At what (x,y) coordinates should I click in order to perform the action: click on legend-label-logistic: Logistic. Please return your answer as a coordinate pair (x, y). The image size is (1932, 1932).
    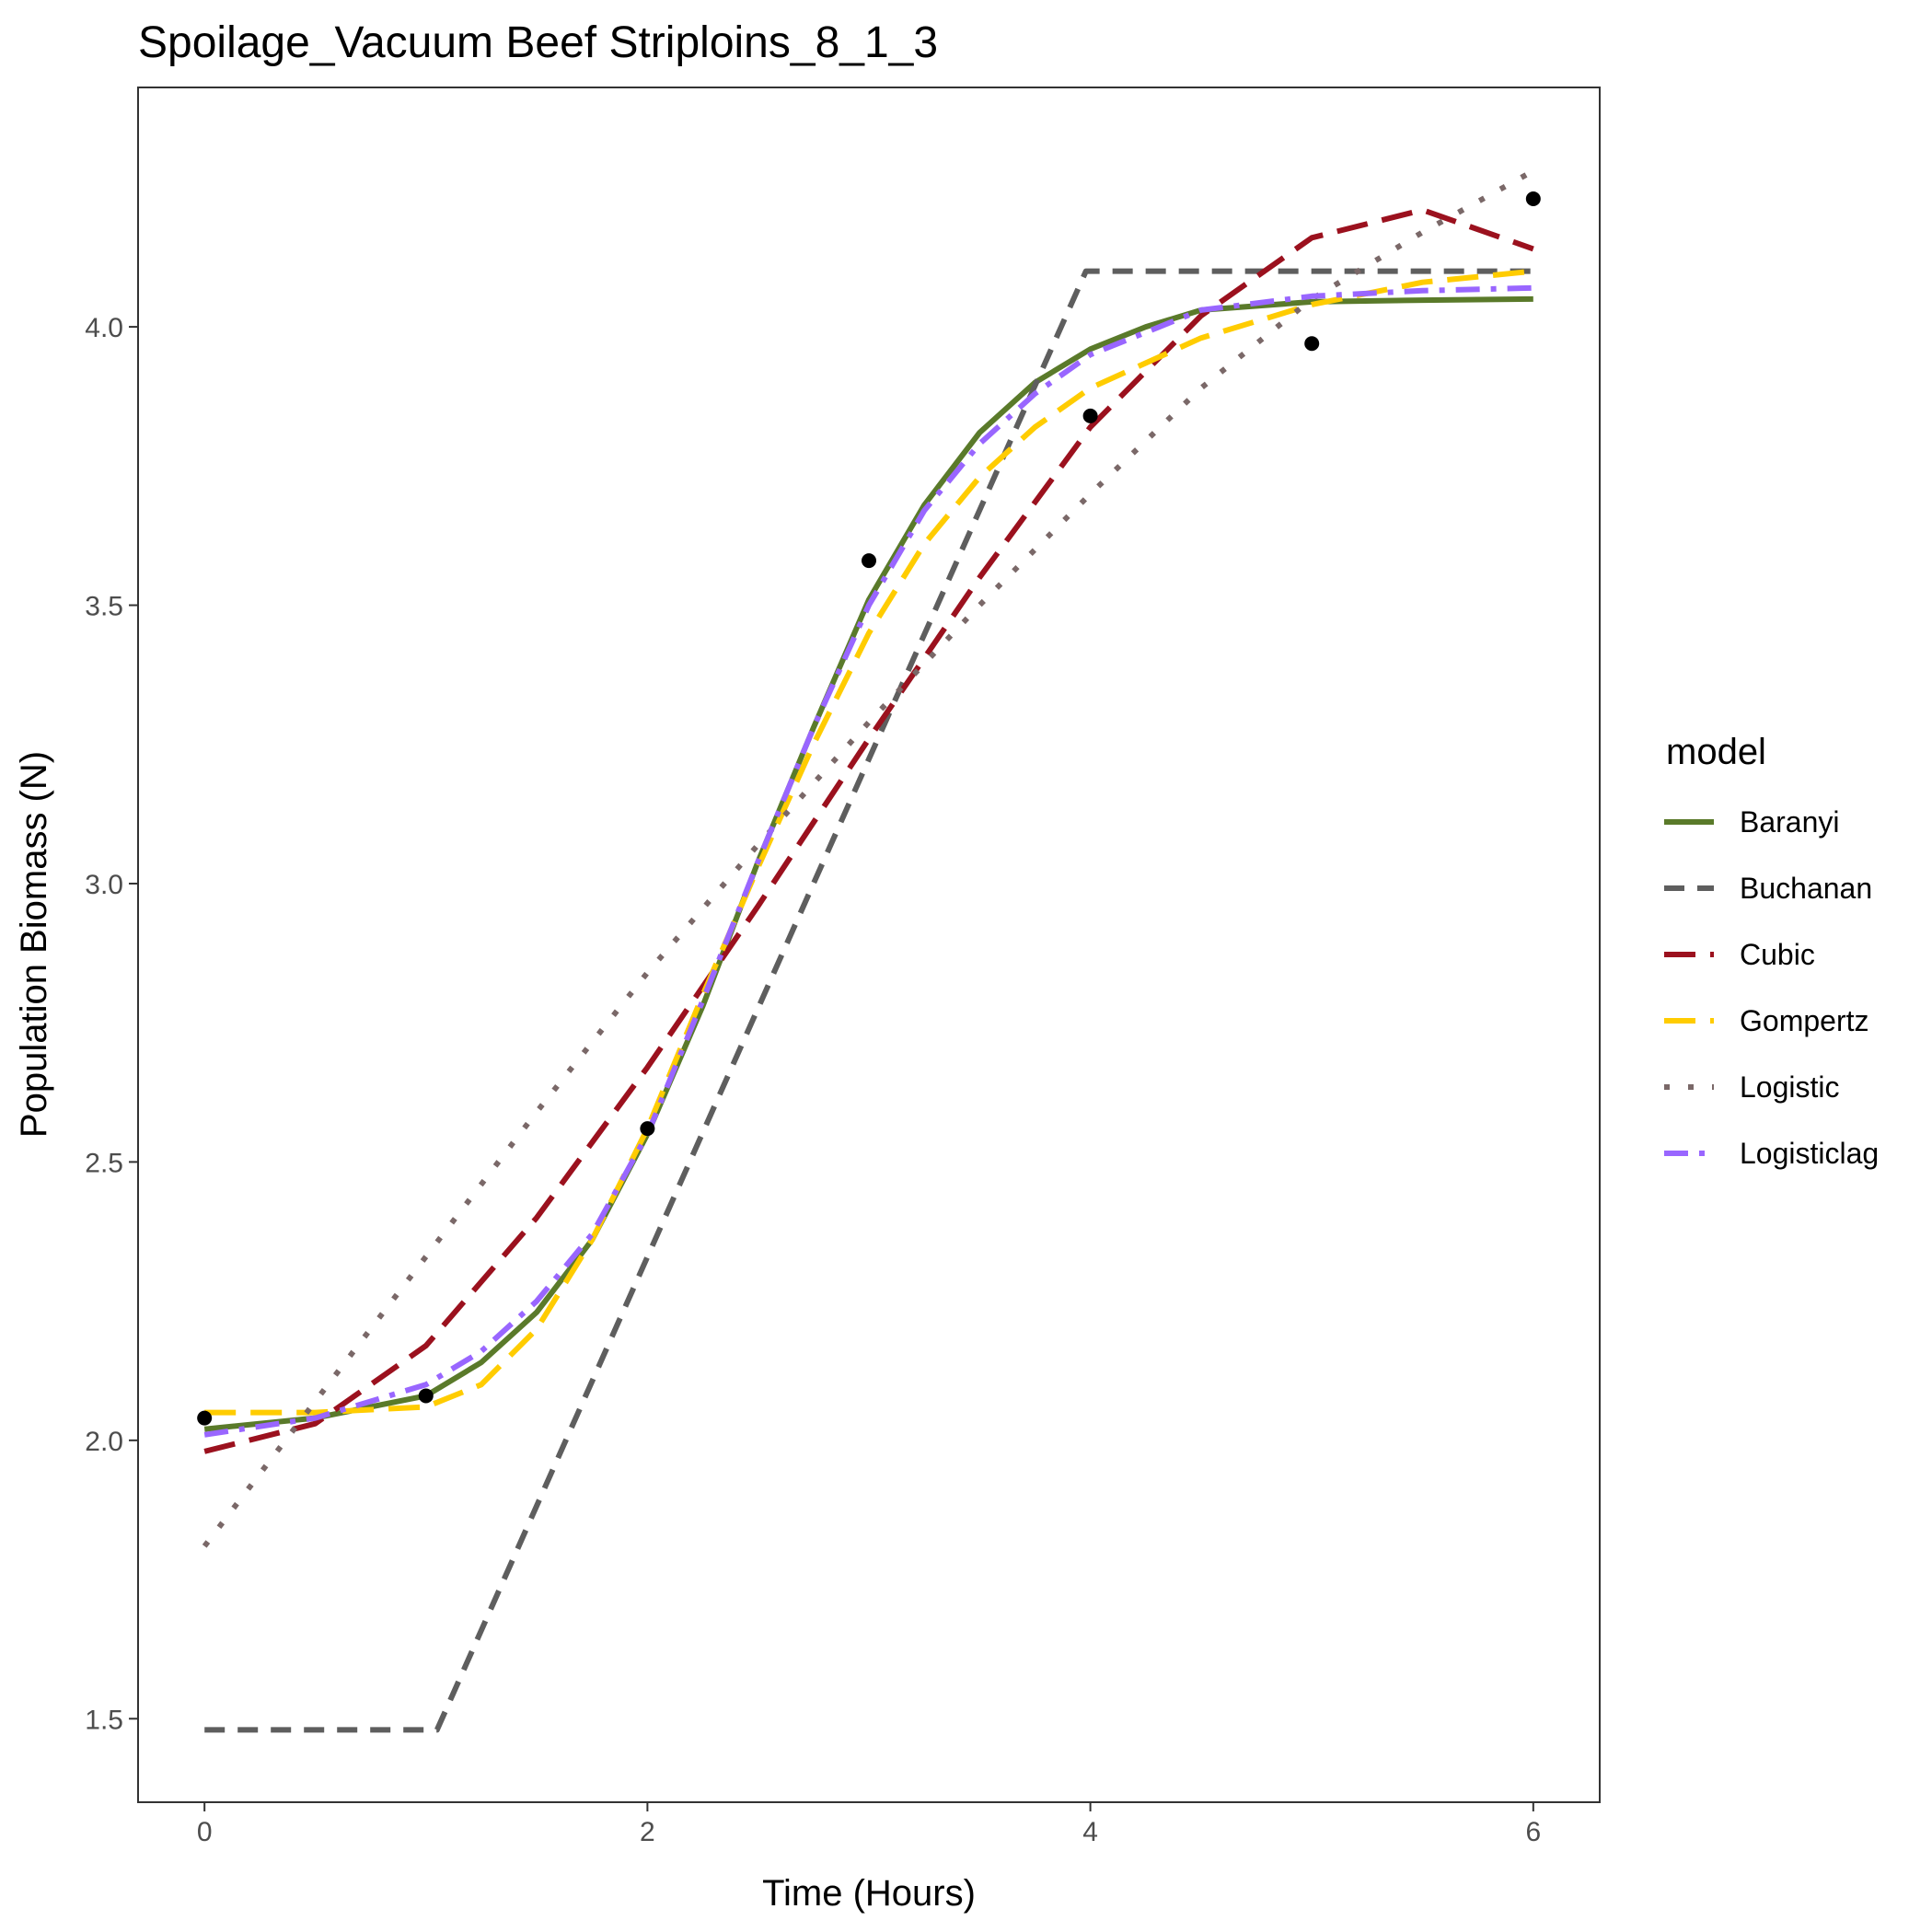
    Looking at the image, I should click on (1790, 1087).